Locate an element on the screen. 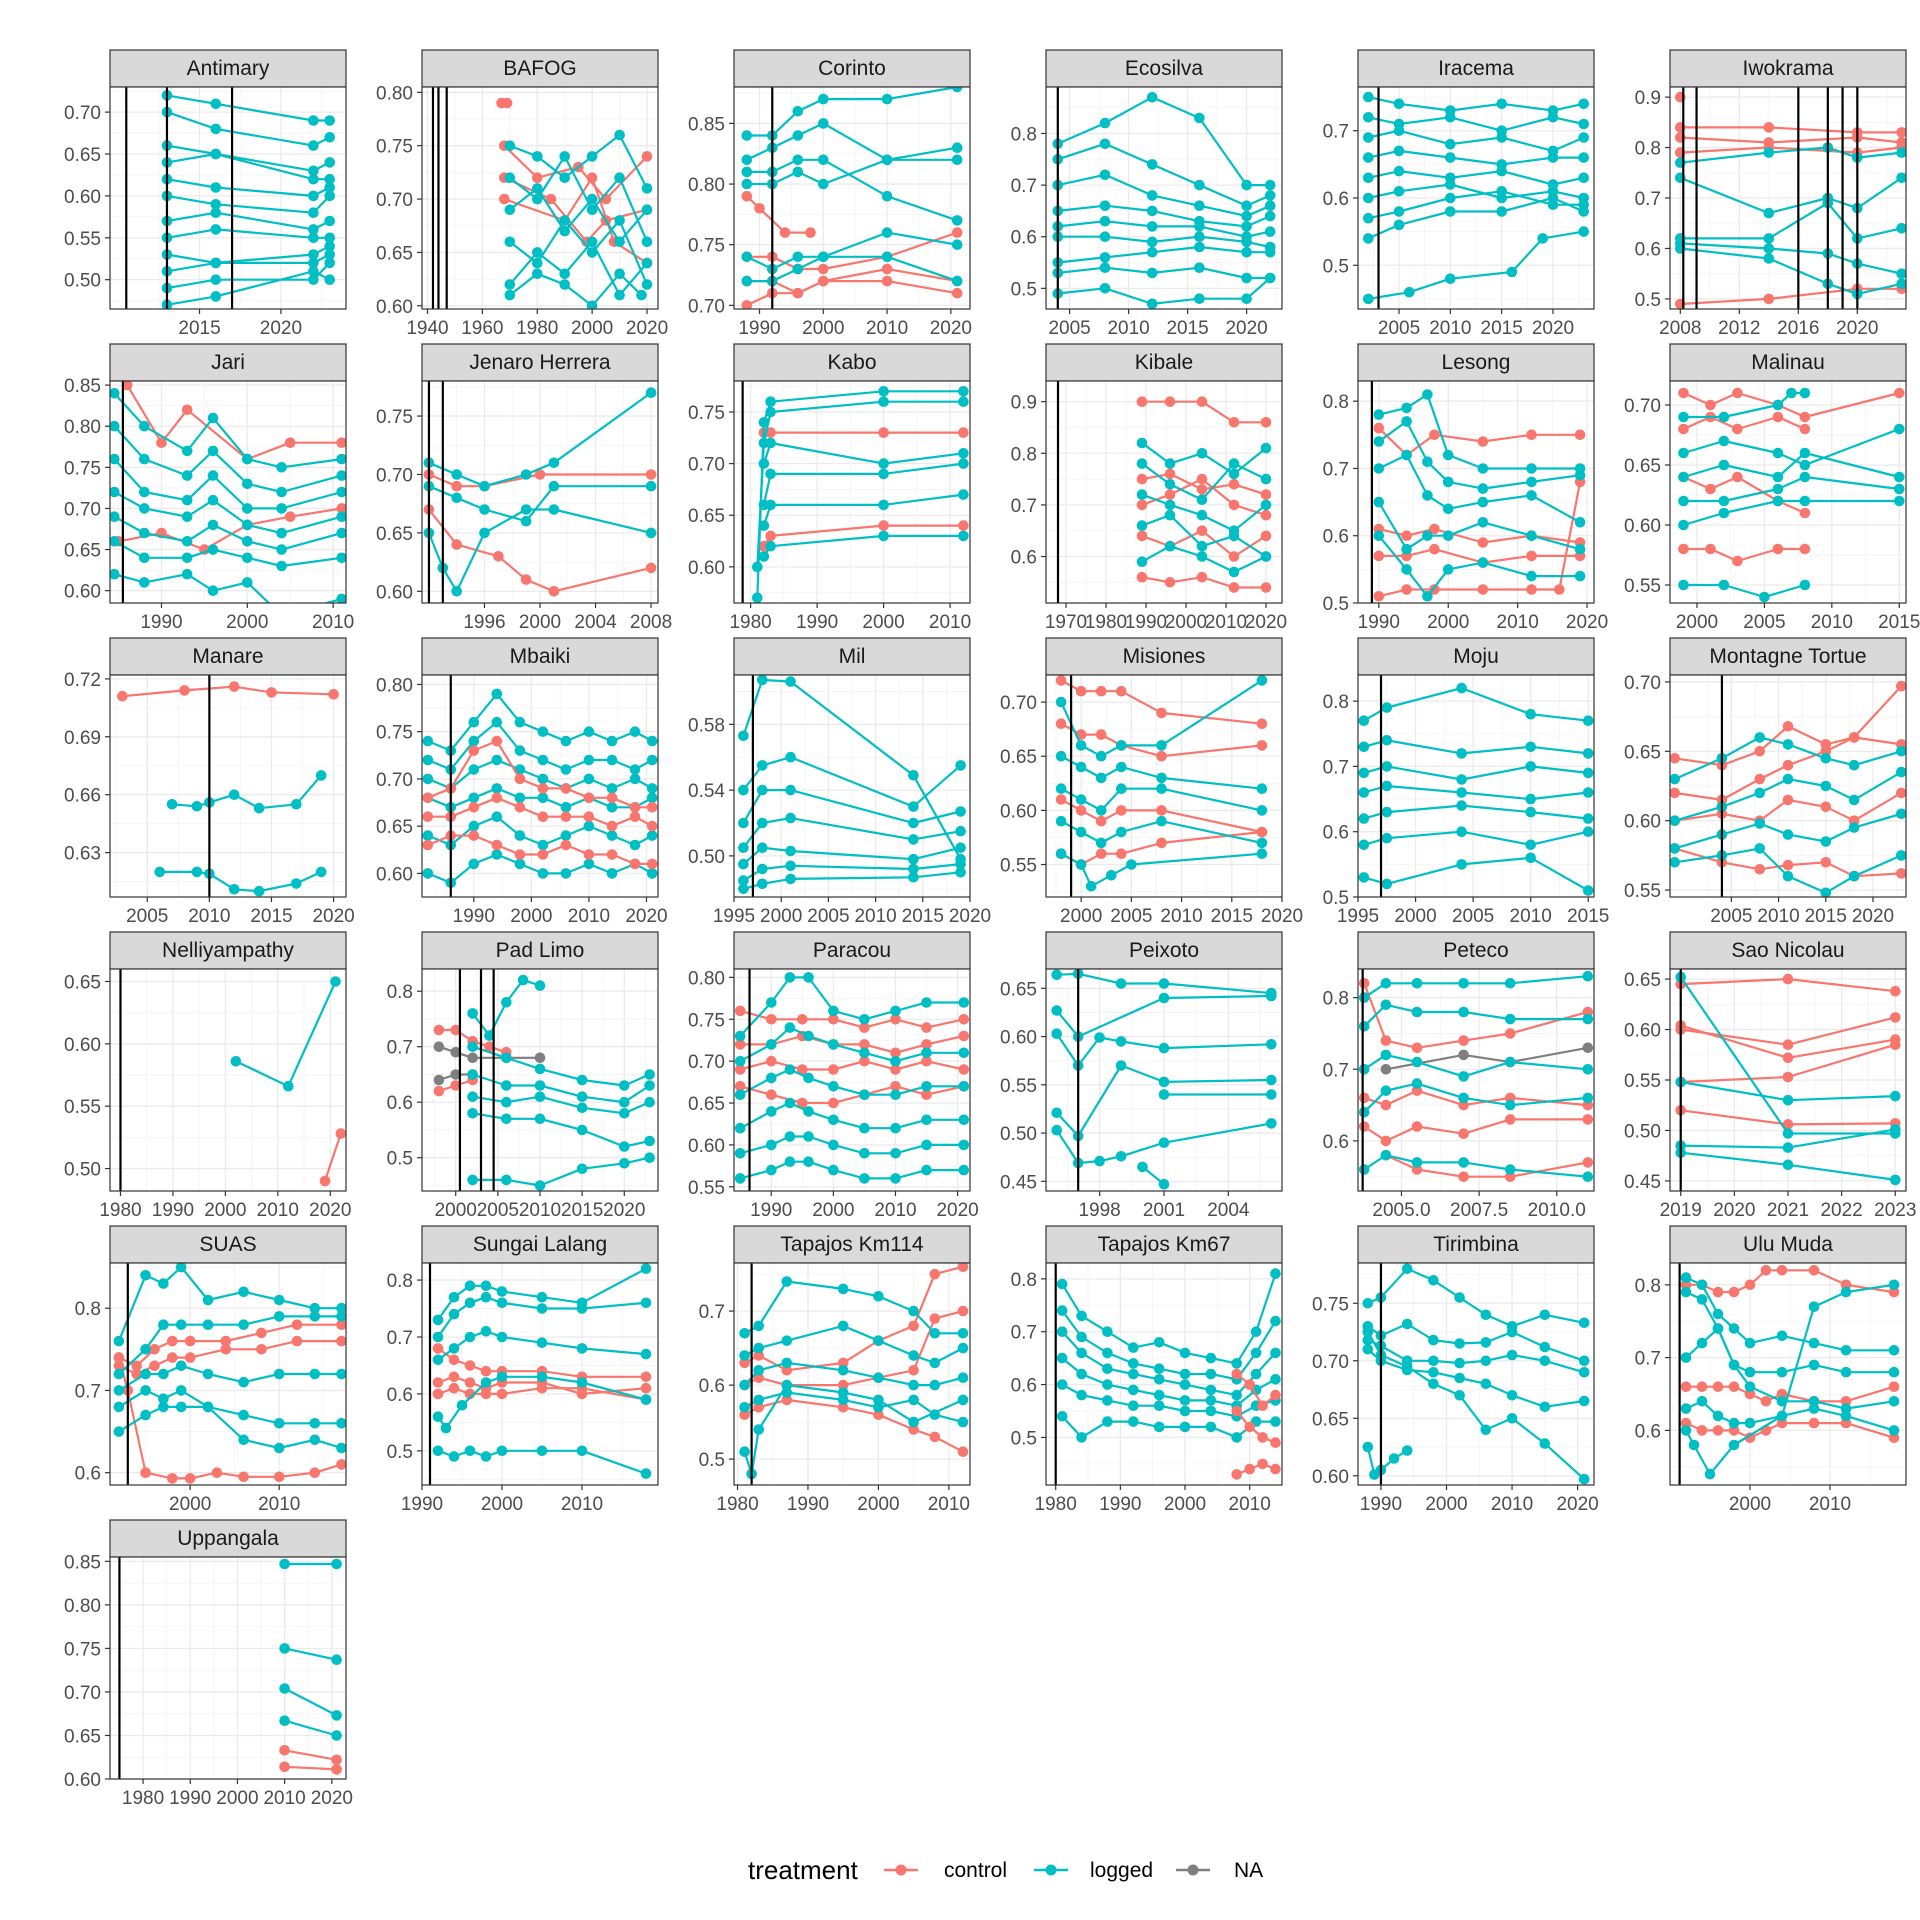 This screenshot has width=1920, height=1920. facet-title: Paracou is located at coordinates (852, 950).